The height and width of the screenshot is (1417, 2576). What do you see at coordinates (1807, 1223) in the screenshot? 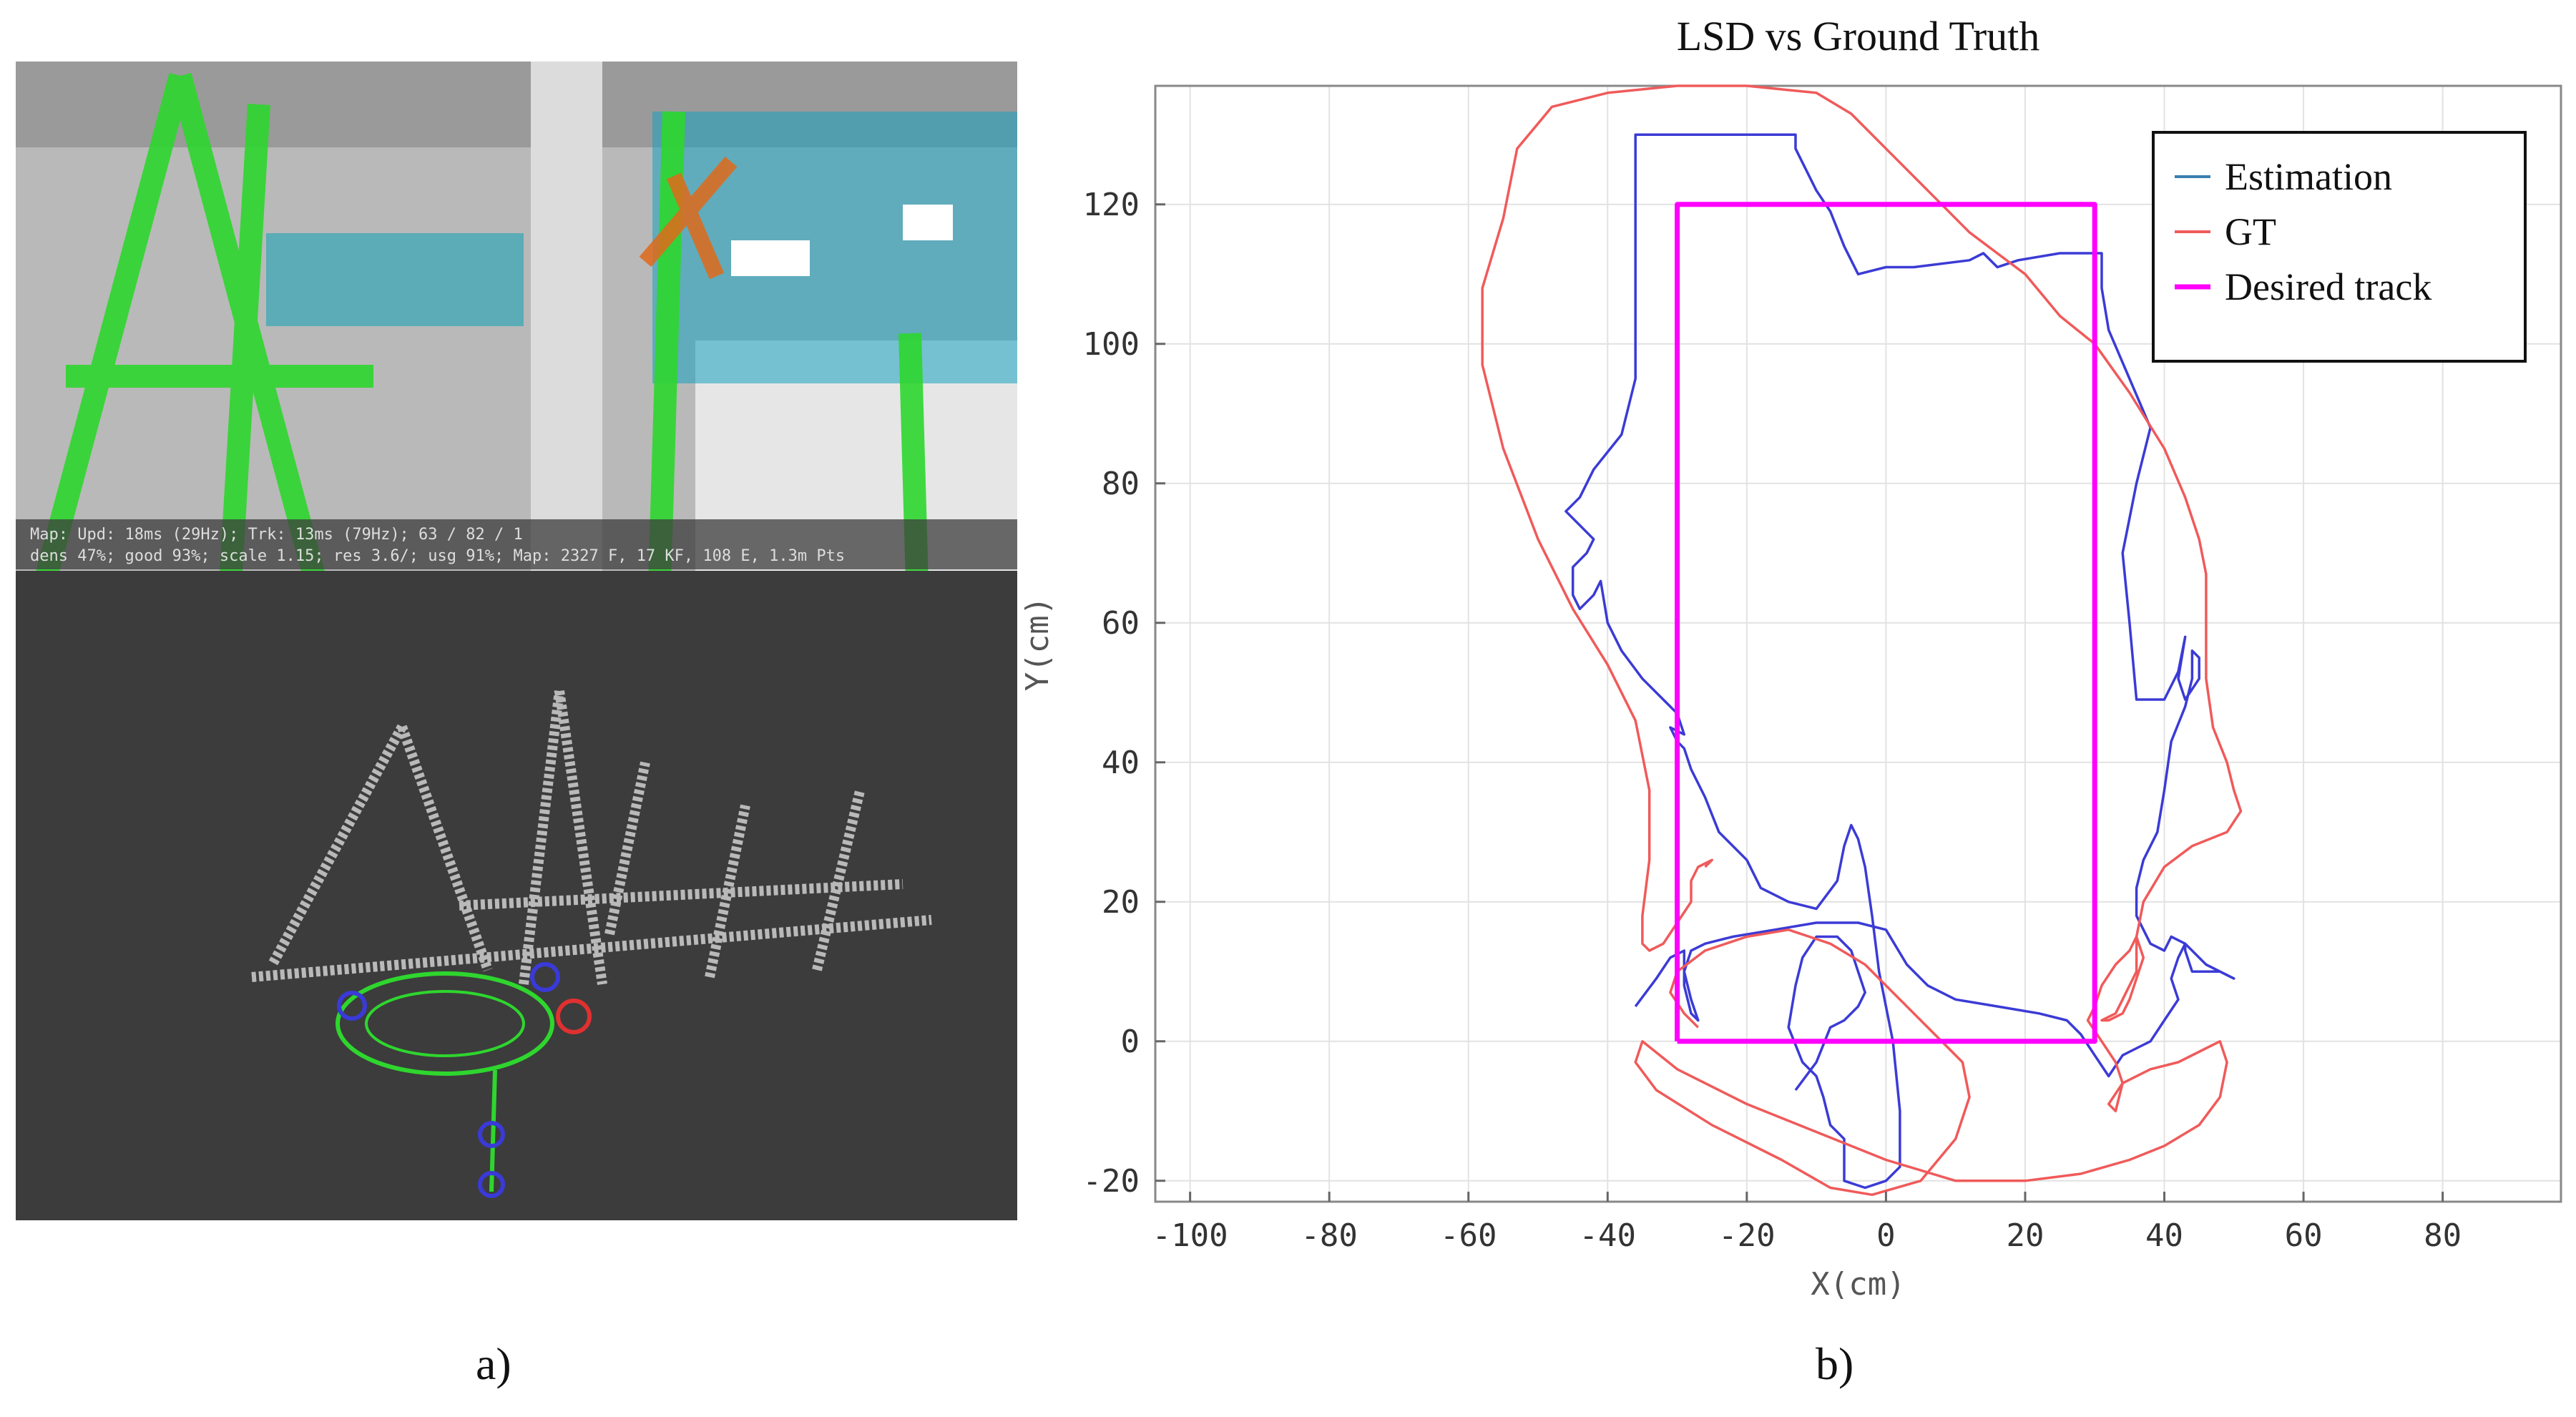
I see `x-ticks: -100 -80 -60 -40 -20 0 20 40 60 80` at bounding box center [1807, 1223].